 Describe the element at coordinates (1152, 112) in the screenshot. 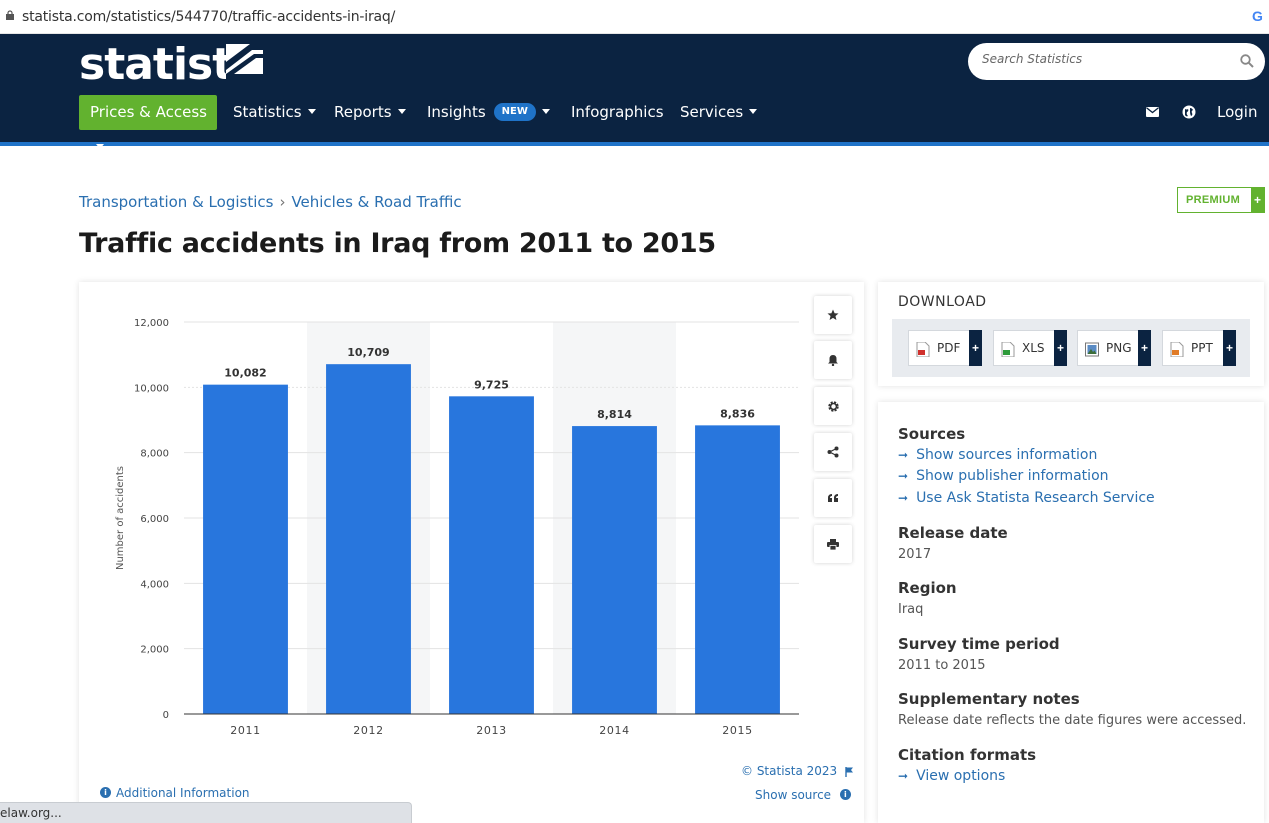

I see `mail-icon` at that location.